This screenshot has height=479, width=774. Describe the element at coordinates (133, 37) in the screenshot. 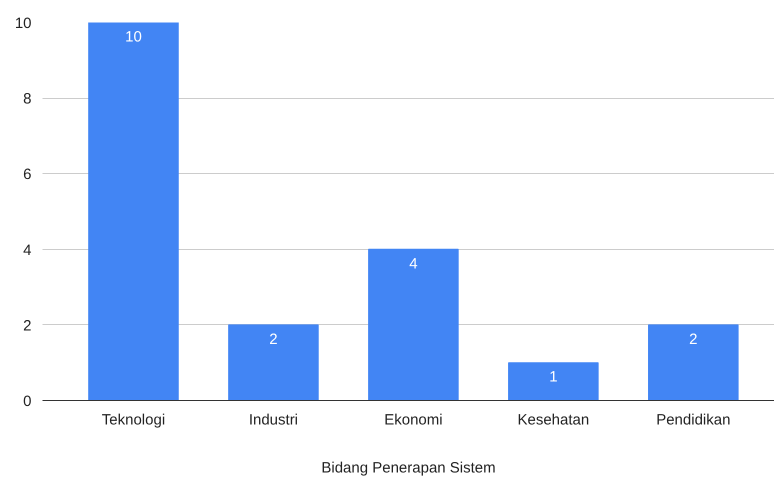

I see `data-label: 10` at that location.